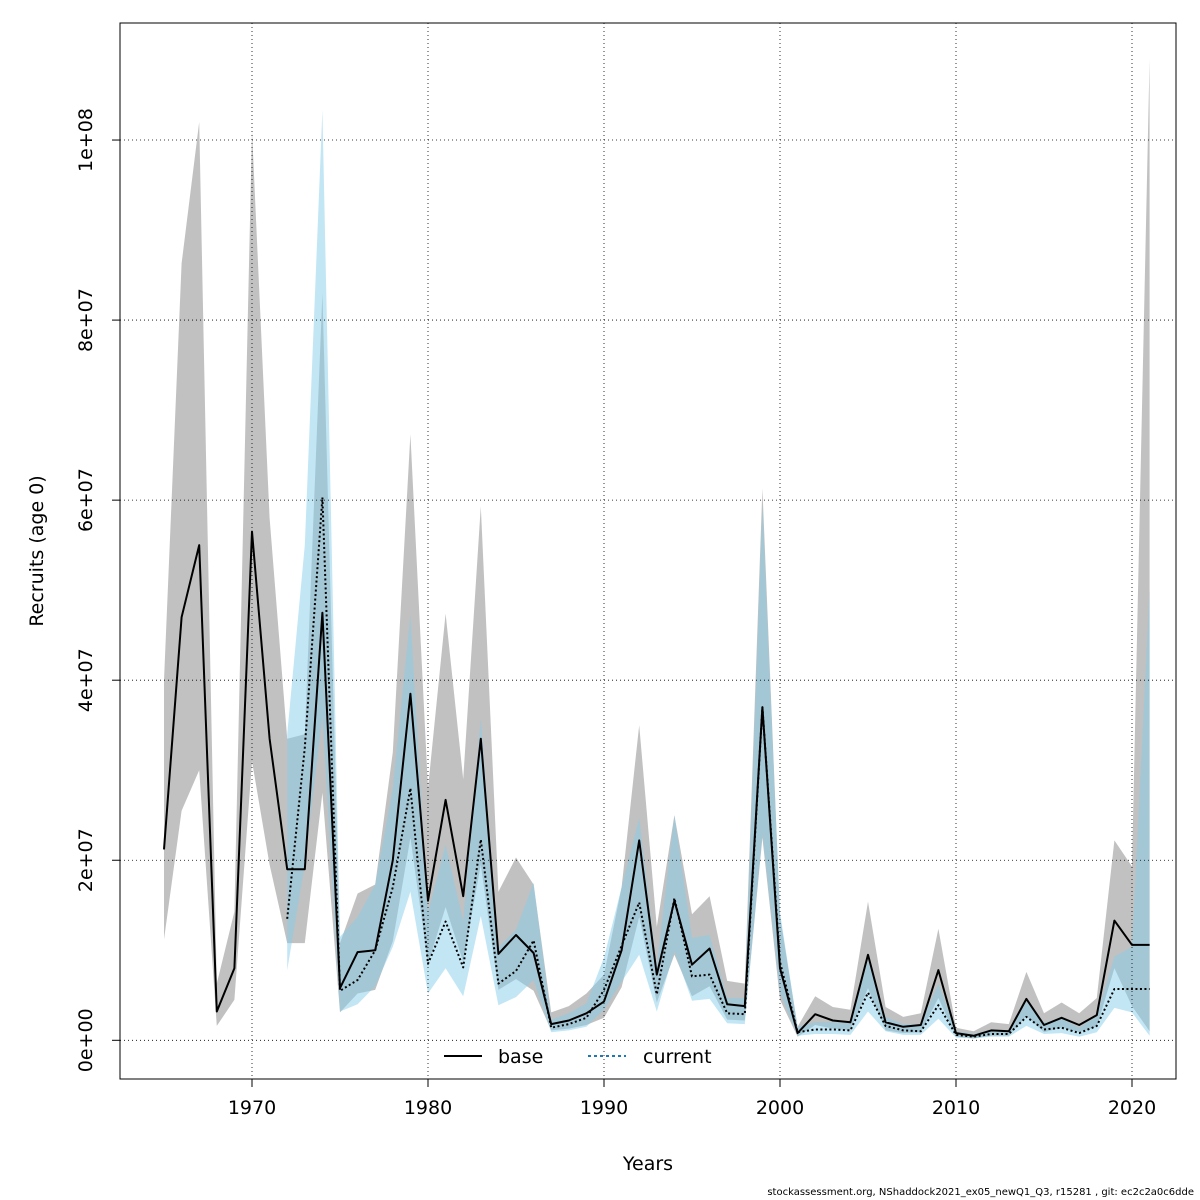  What do you see at coordinates (37, 550) in the screenshot?
I see `y-axis-title: Recruits (age 0)` at bounding box center [37, 550].